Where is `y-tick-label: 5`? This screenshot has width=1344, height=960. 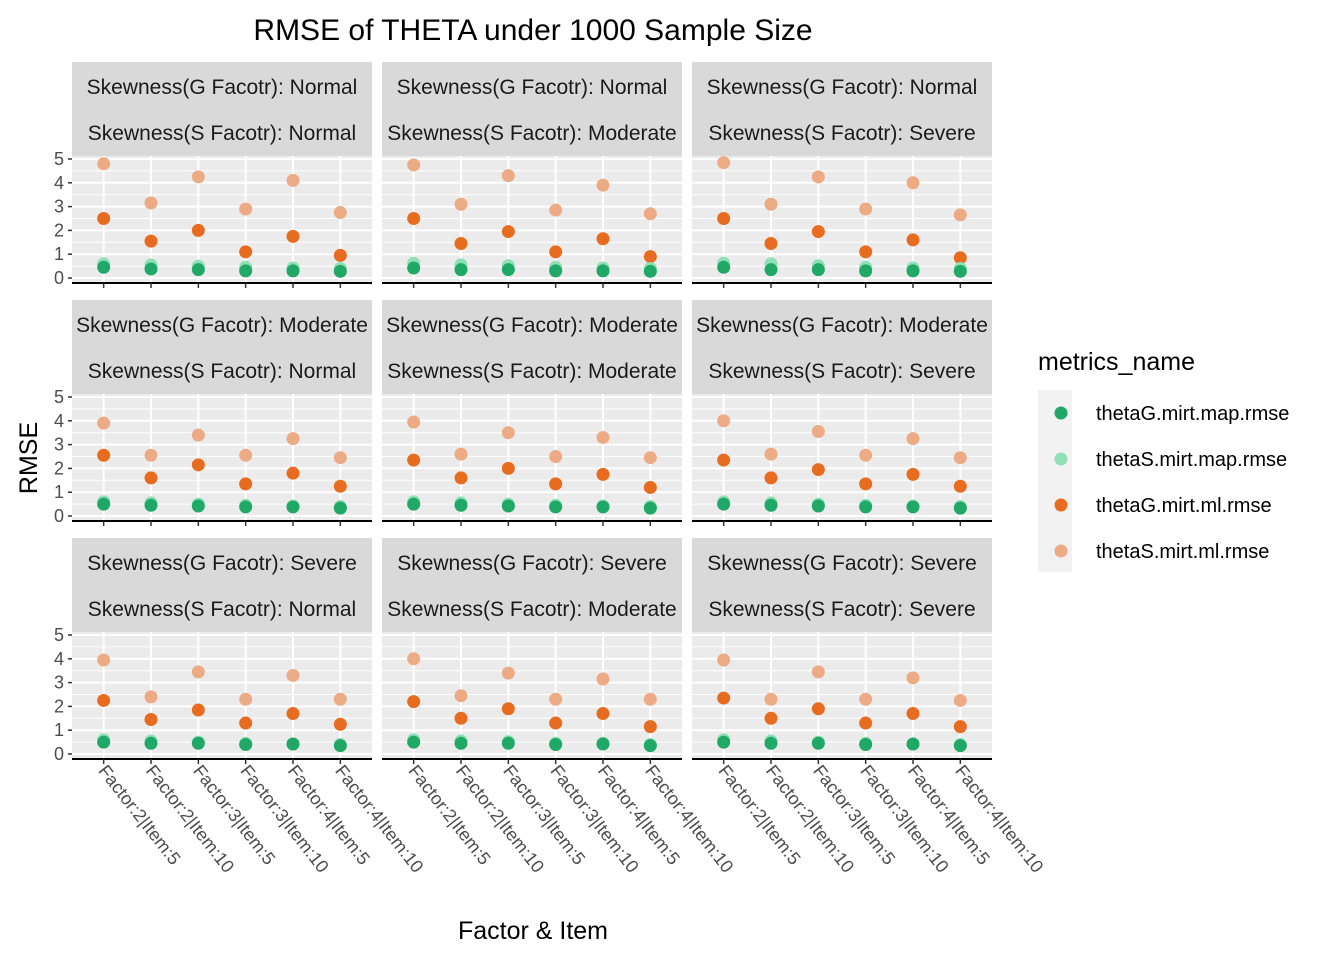
y-tick-label: 5 is located at coordinates (59, 635).